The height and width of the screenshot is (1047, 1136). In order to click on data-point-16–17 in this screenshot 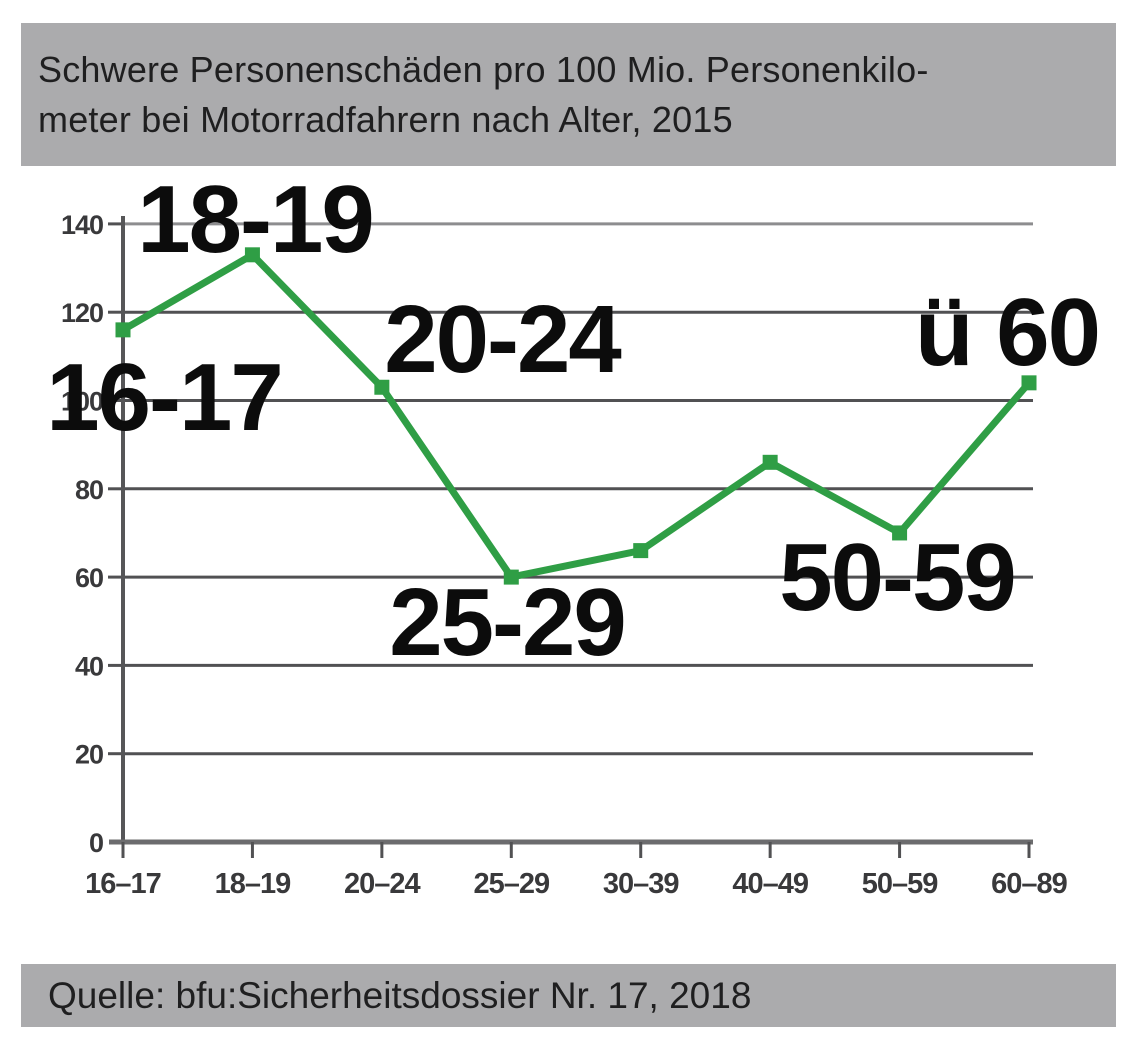, I will do `click(123, 330)`.